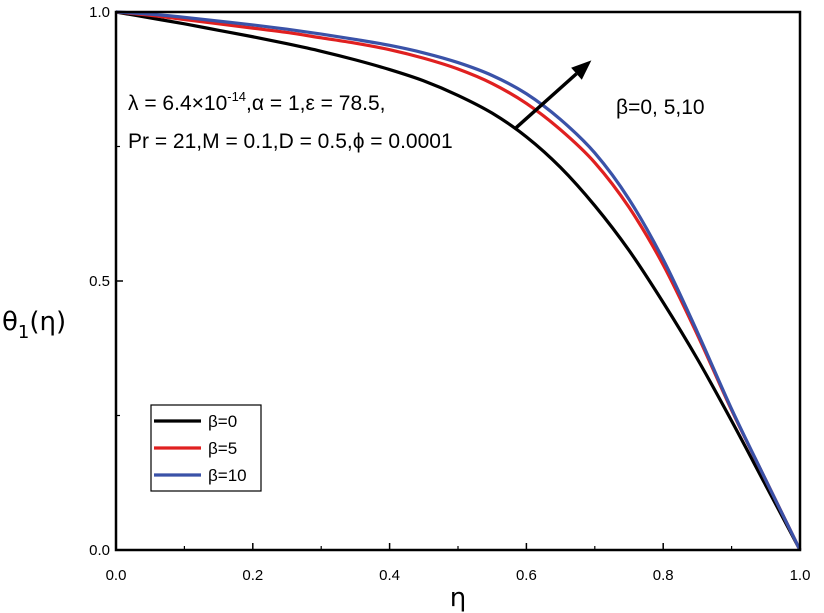 The width and height of the screenshot is (824, 613). Describe the element at coordinates (252, 575) in the screenshot. I see `x-tick-label: 0.2` at that location.